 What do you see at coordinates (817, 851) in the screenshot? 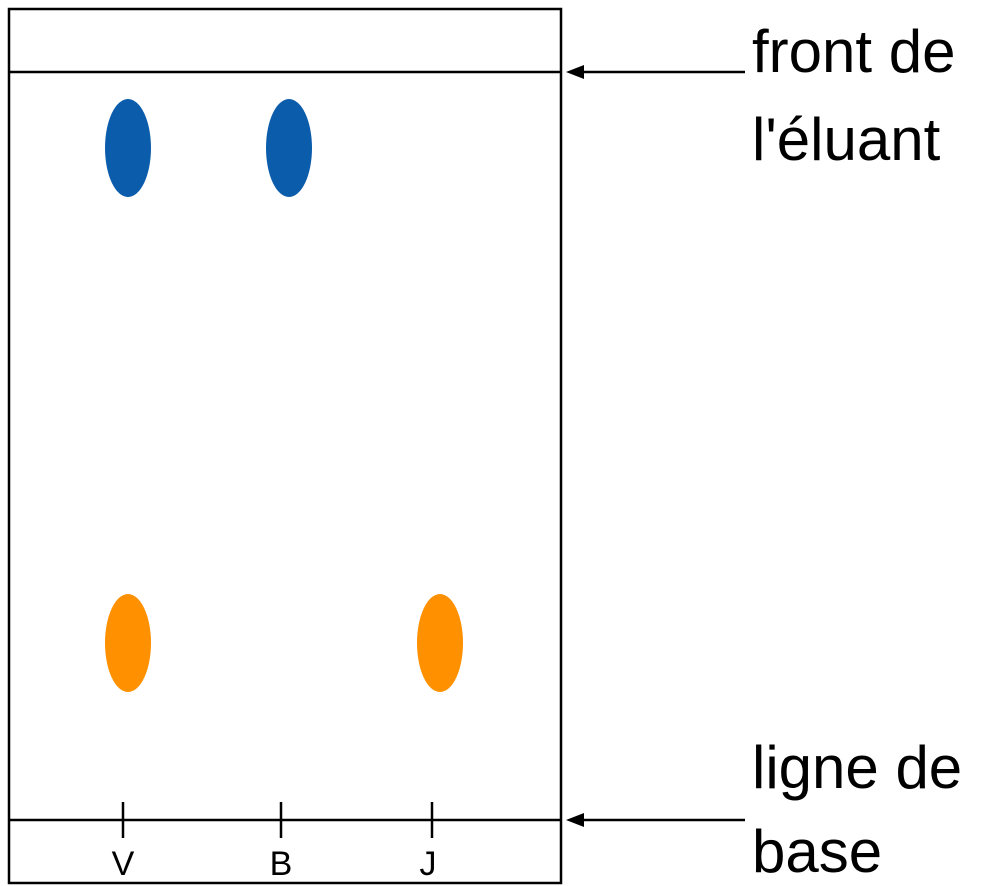
I see `baseline-label-line2: base` at bounding box center [817, 851].